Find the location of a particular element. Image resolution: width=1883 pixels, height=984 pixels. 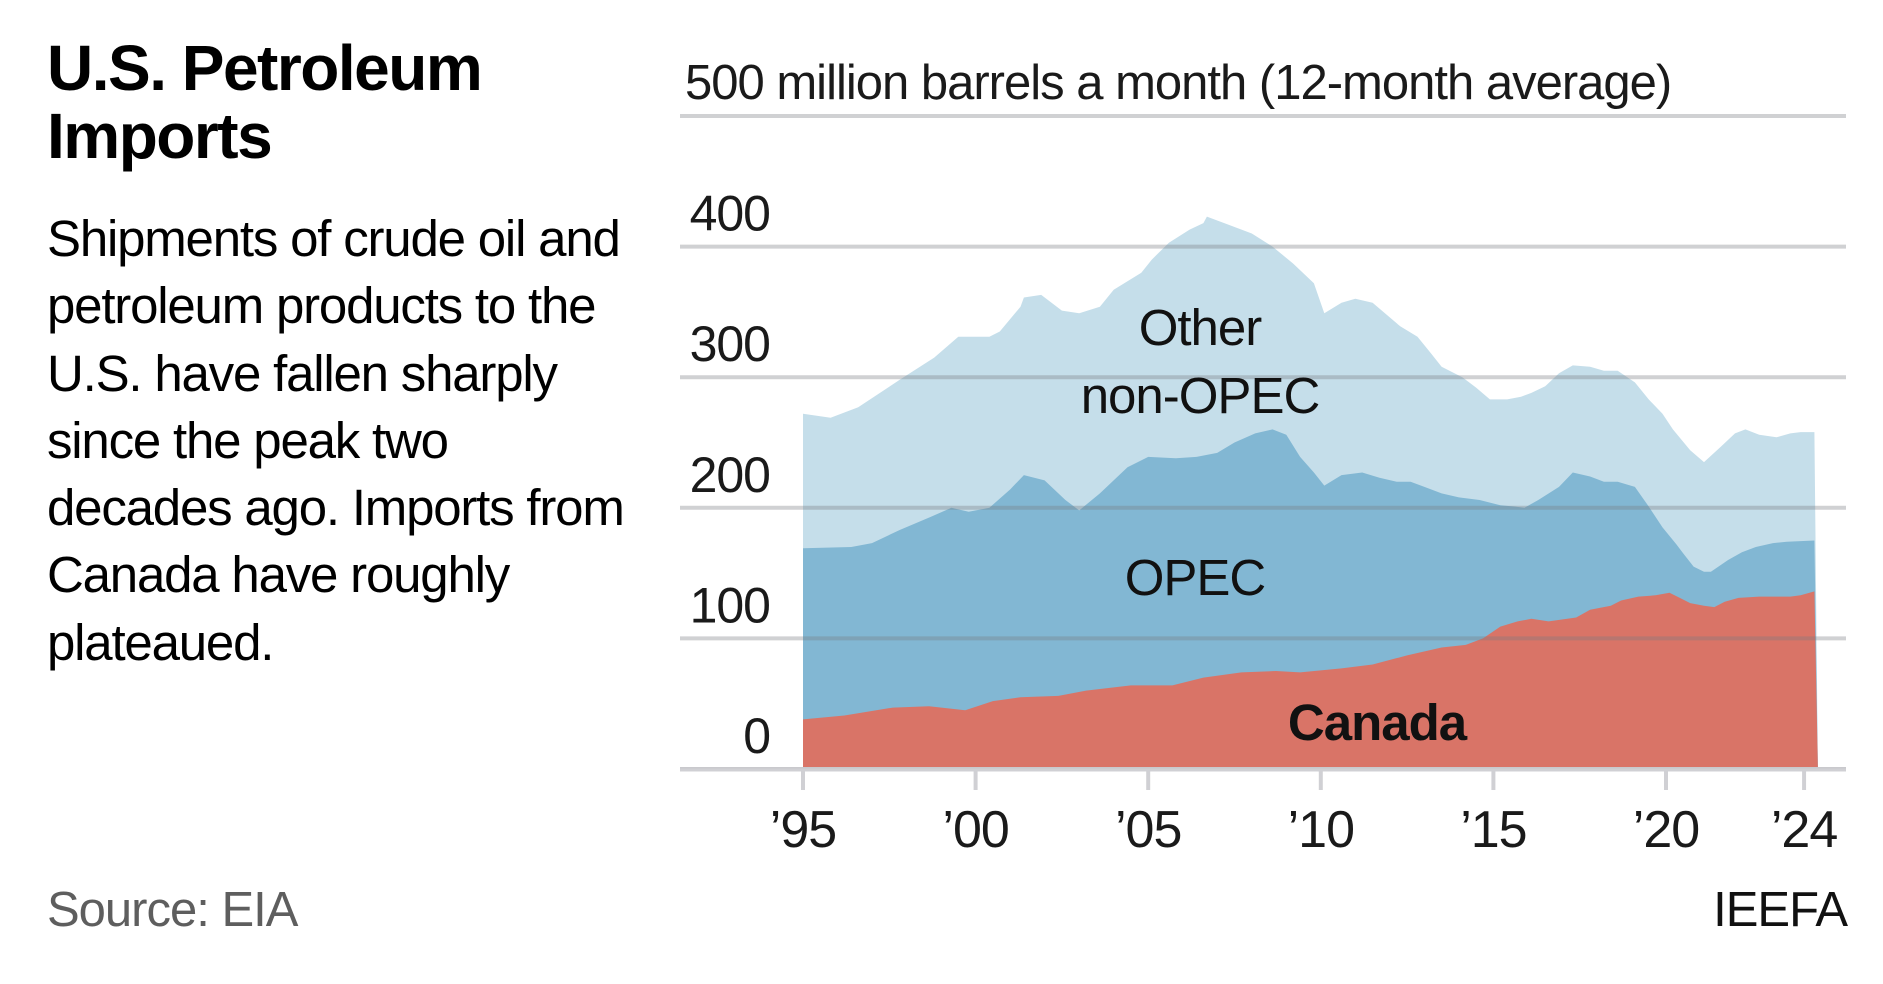

y-axis-labels: 0 100 200 300 400 is located at coordinates (730, 475).